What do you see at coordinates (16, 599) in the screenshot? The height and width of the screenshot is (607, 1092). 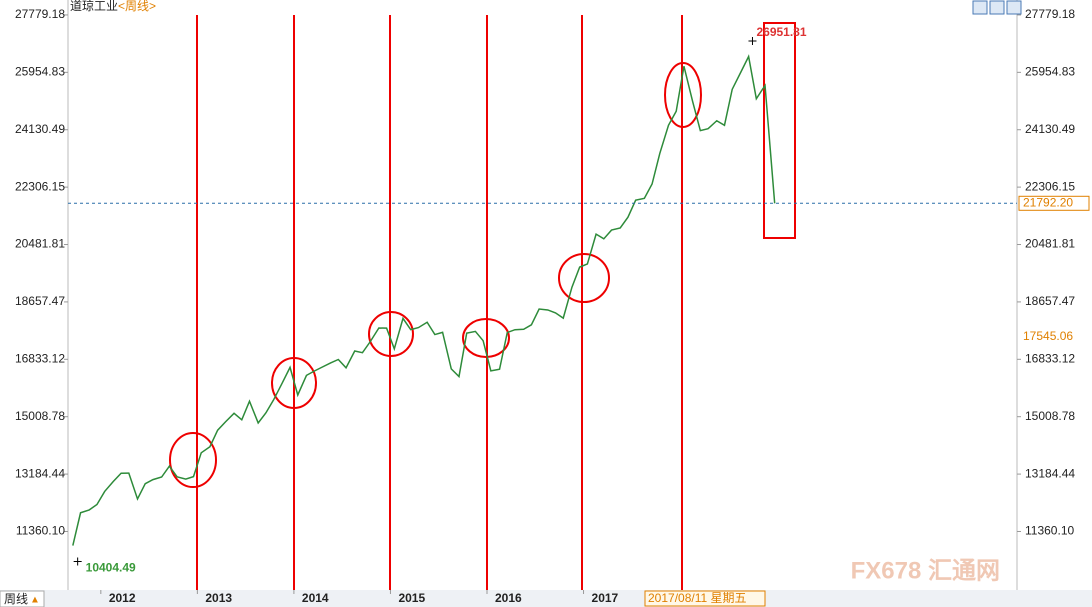 I see `period-label: 周线` at bounding box center [16, 599].